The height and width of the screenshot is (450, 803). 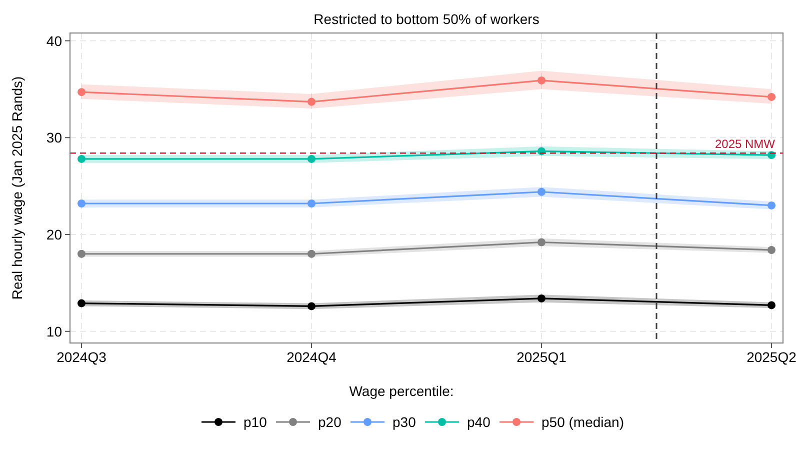 What do you see at coordinates (54, 40) in the screenshot?
I see `y-tick-label: 40` at bounding box center [54, 40].